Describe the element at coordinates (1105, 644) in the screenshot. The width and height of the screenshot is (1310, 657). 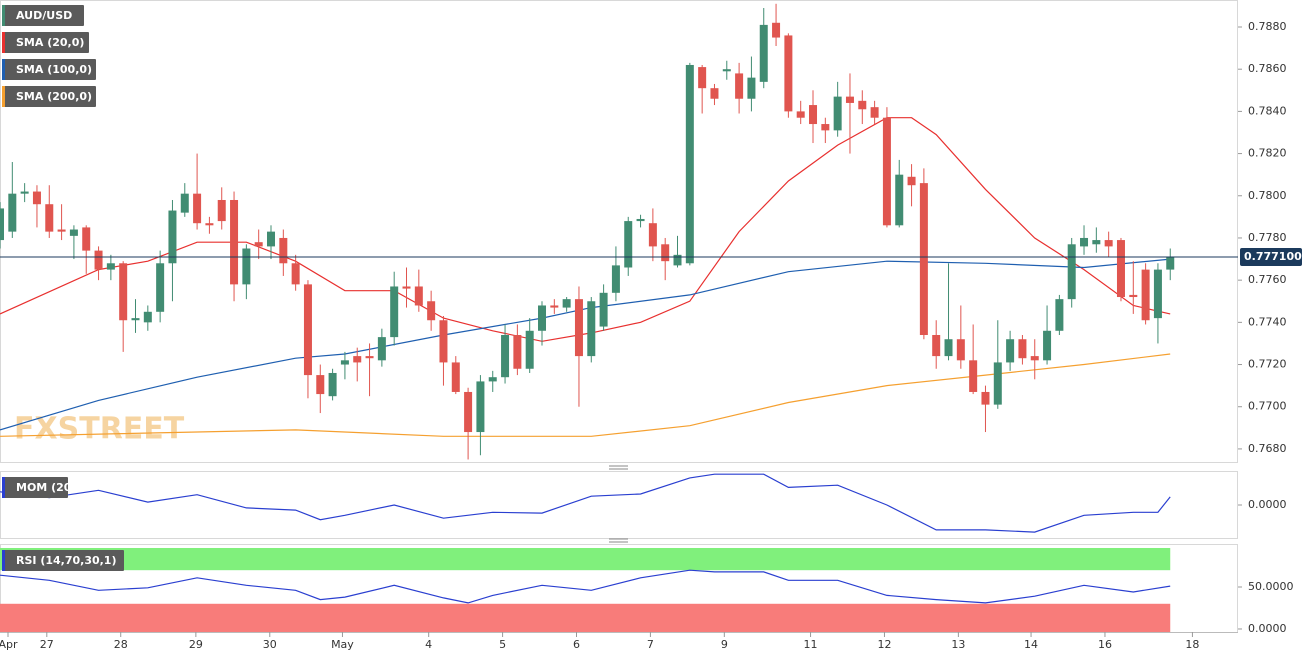
I see `x-tick-label: 16` at that location.